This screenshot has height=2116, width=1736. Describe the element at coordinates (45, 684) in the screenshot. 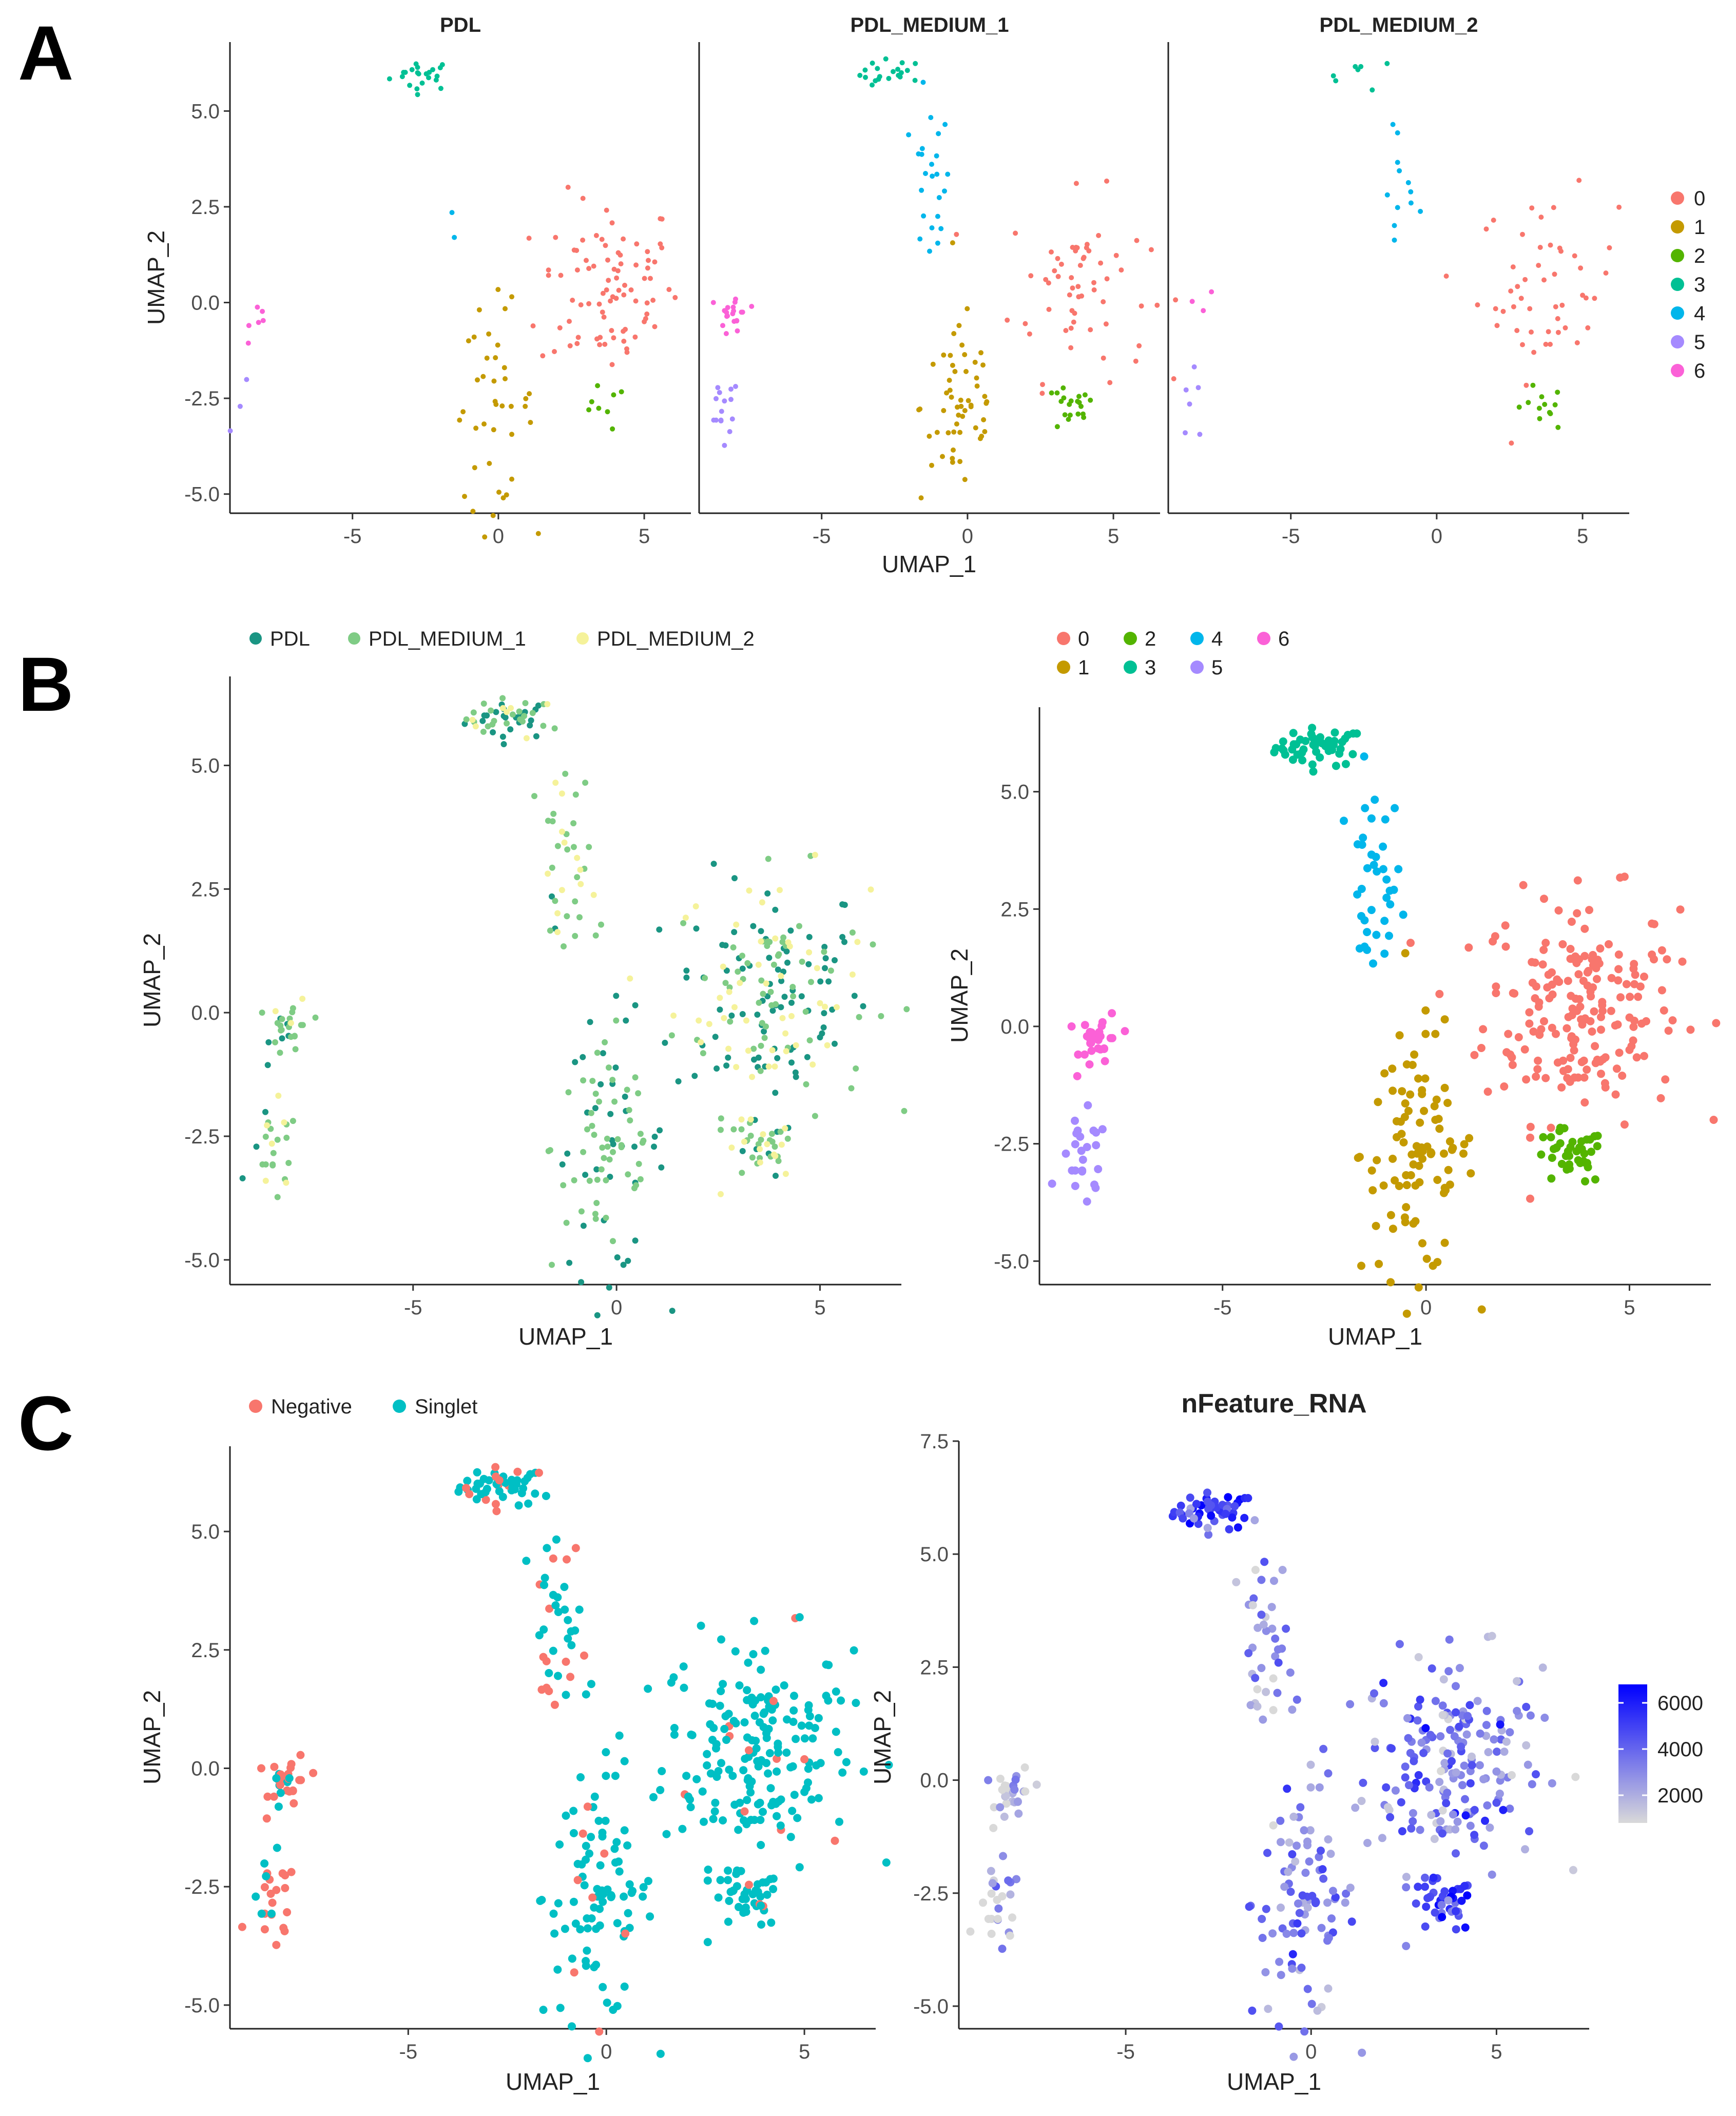

I see `panel-label-b: B` at that location.